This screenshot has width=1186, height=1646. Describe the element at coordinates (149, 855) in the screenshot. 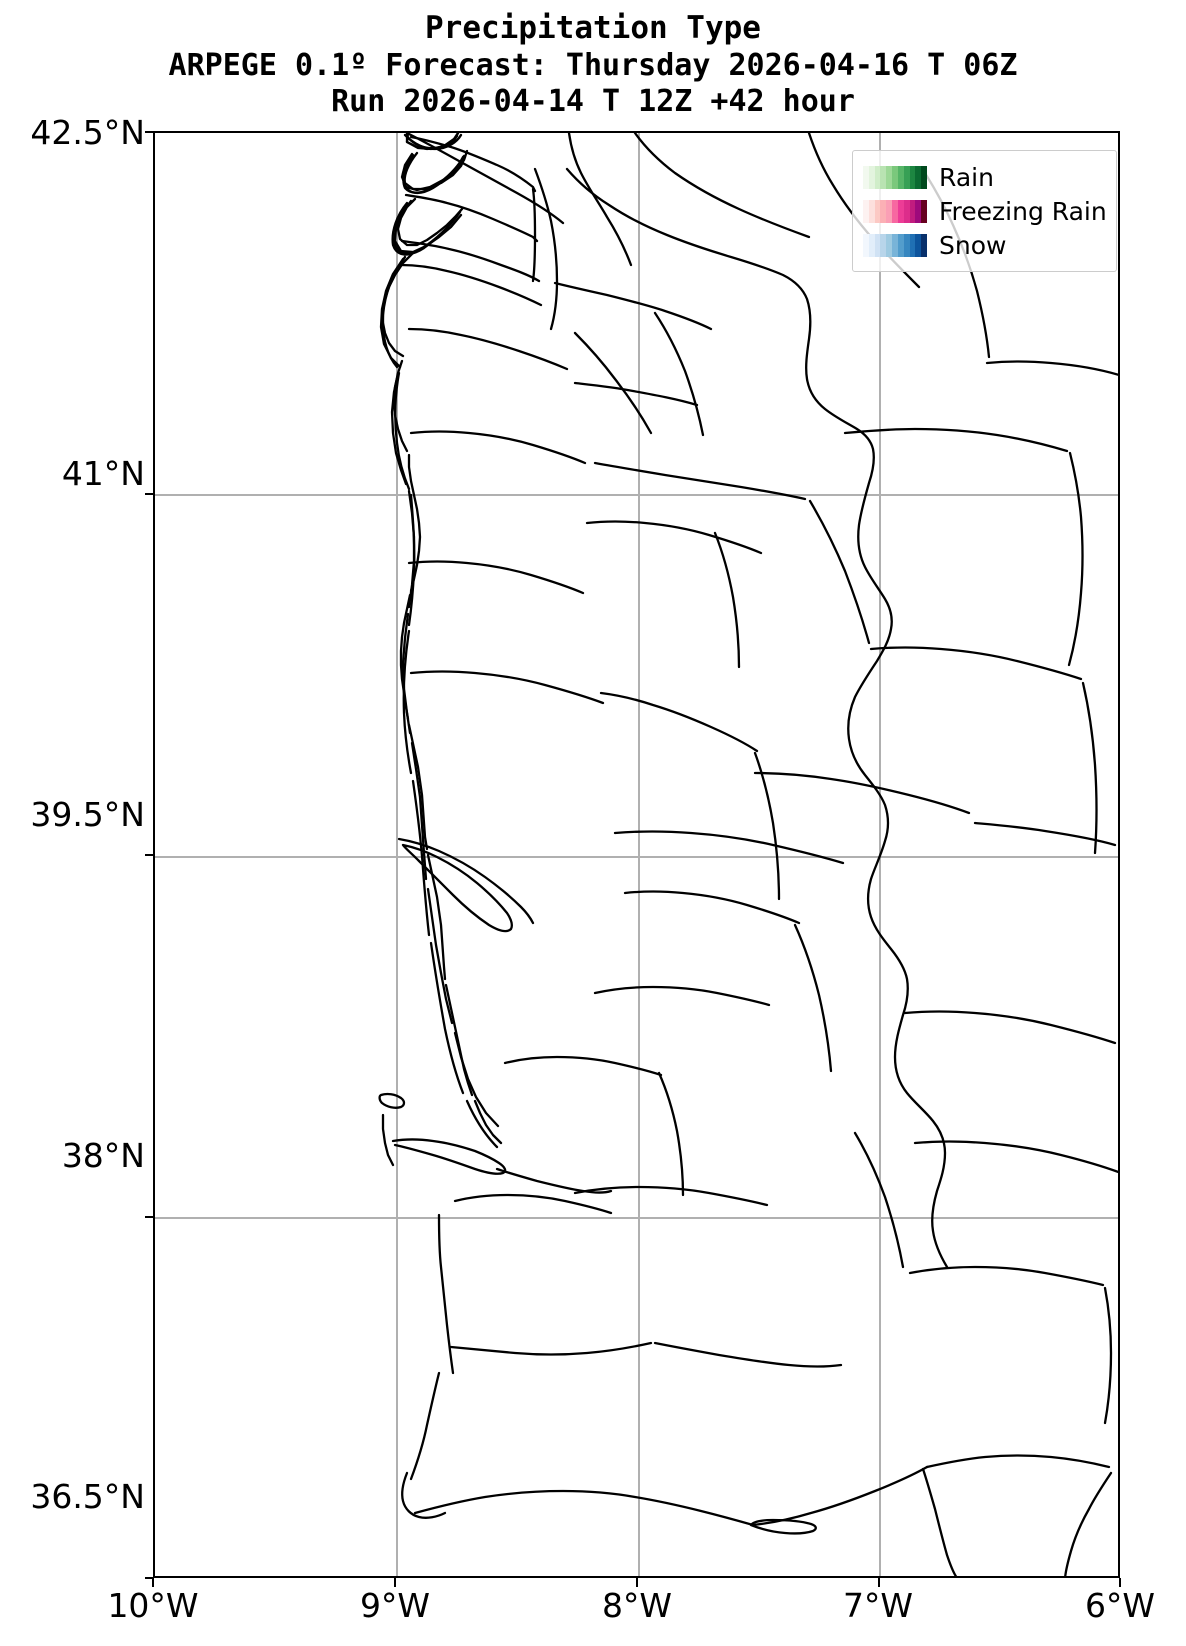

I see `ytick-mark-39-5N` at that location.